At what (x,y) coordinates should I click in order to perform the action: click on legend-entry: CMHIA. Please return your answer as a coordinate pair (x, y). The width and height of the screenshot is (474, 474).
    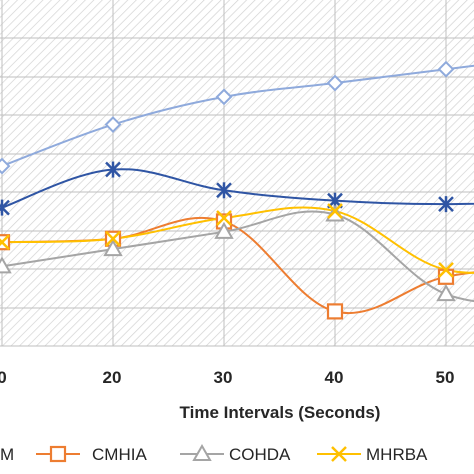
    Looking at the image, I should click on (119, 454).